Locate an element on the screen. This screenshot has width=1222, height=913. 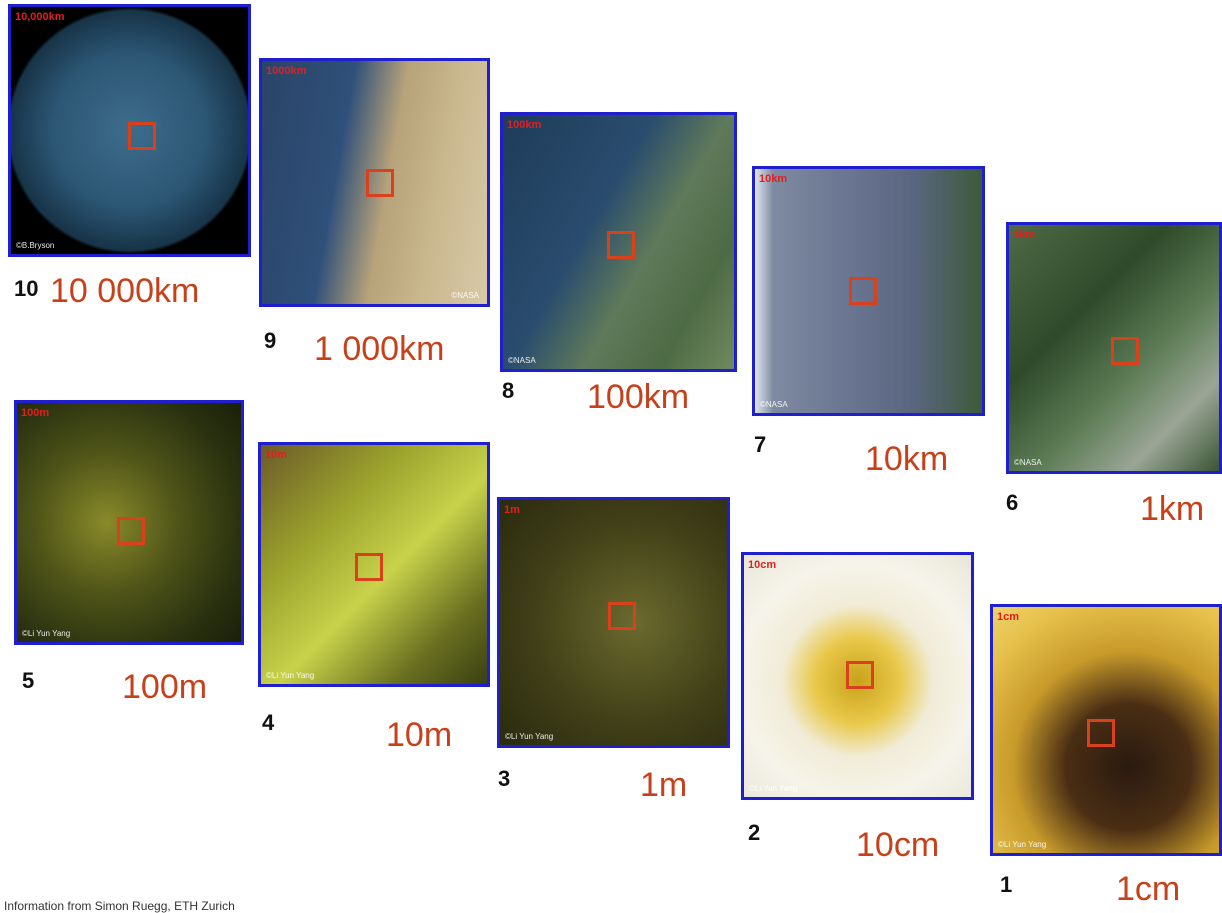
panel-number: 2 is located at coordinates (754, 832).